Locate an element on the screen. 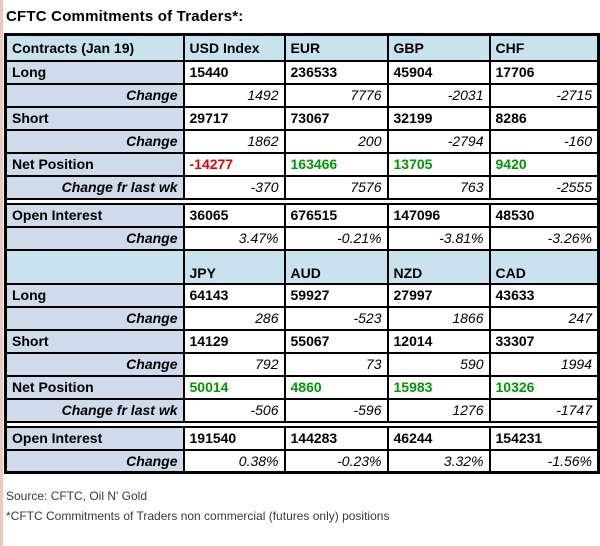 This screenshot has height=546, width=600. cell-value: -596 is located at coordinates (336, 410).